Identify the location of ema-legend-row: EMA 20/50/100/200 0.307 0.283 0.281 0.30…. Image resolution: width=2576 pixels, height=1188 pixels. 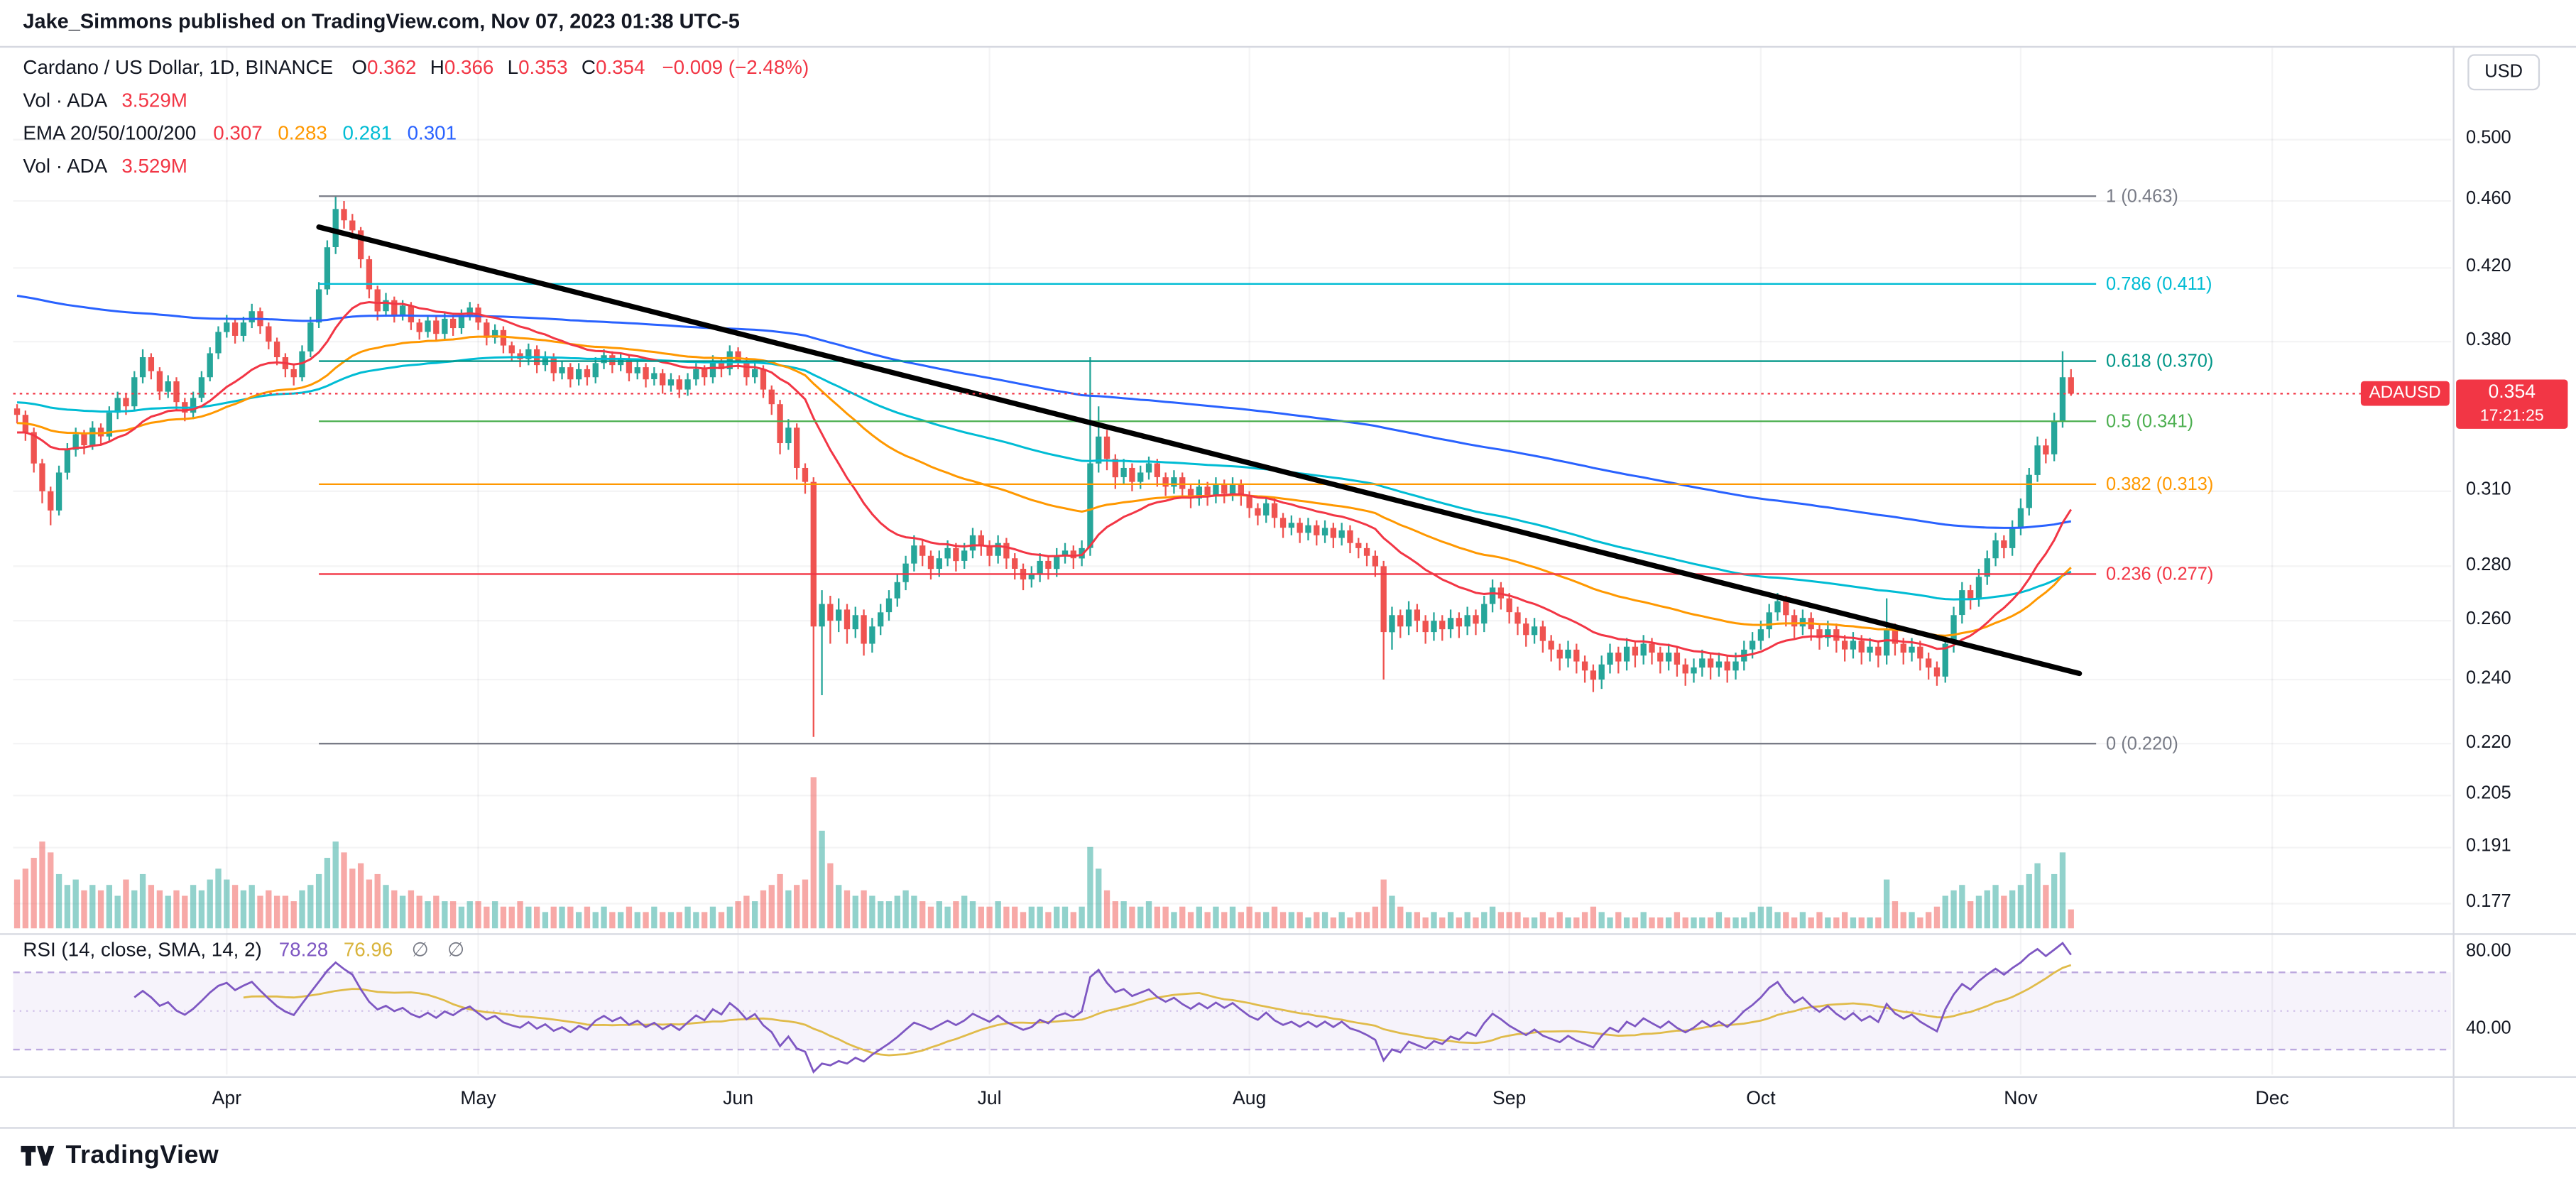
(416, 132).